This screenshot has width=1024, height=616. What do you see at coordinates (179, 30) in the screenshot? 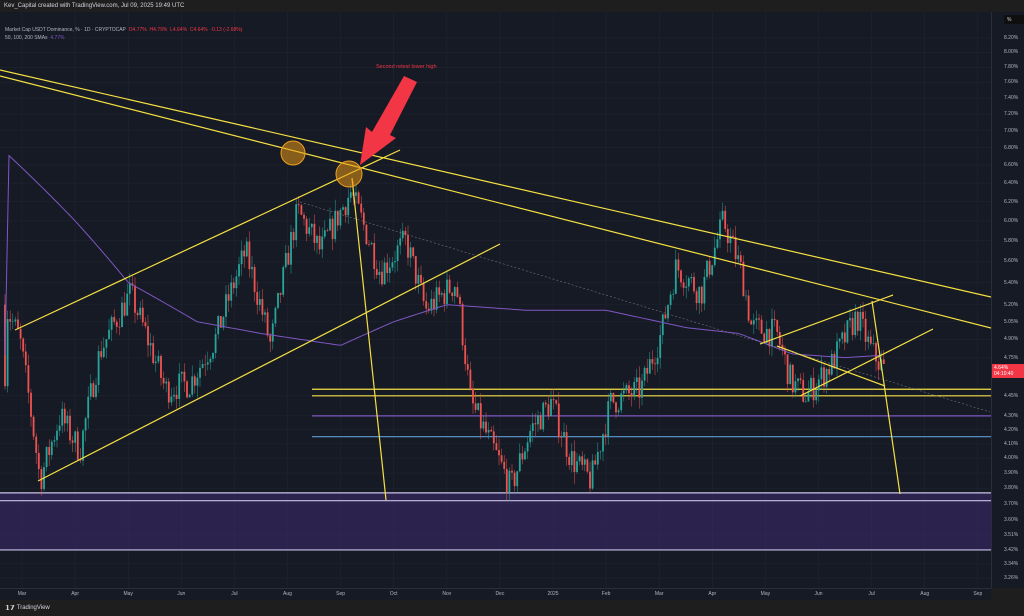
I see `low-value: L4.64%` at bounding box center [179, 30].